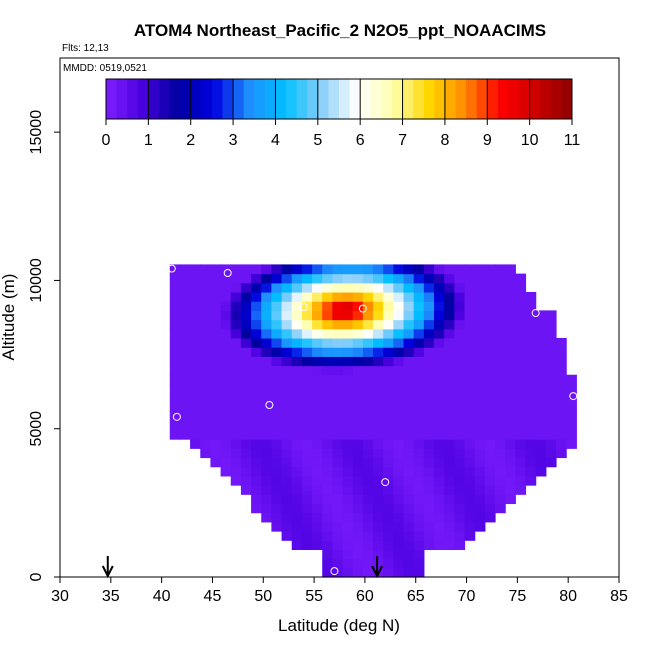  I want to click on colorbar-tick-label: 3, so click(233, 140).